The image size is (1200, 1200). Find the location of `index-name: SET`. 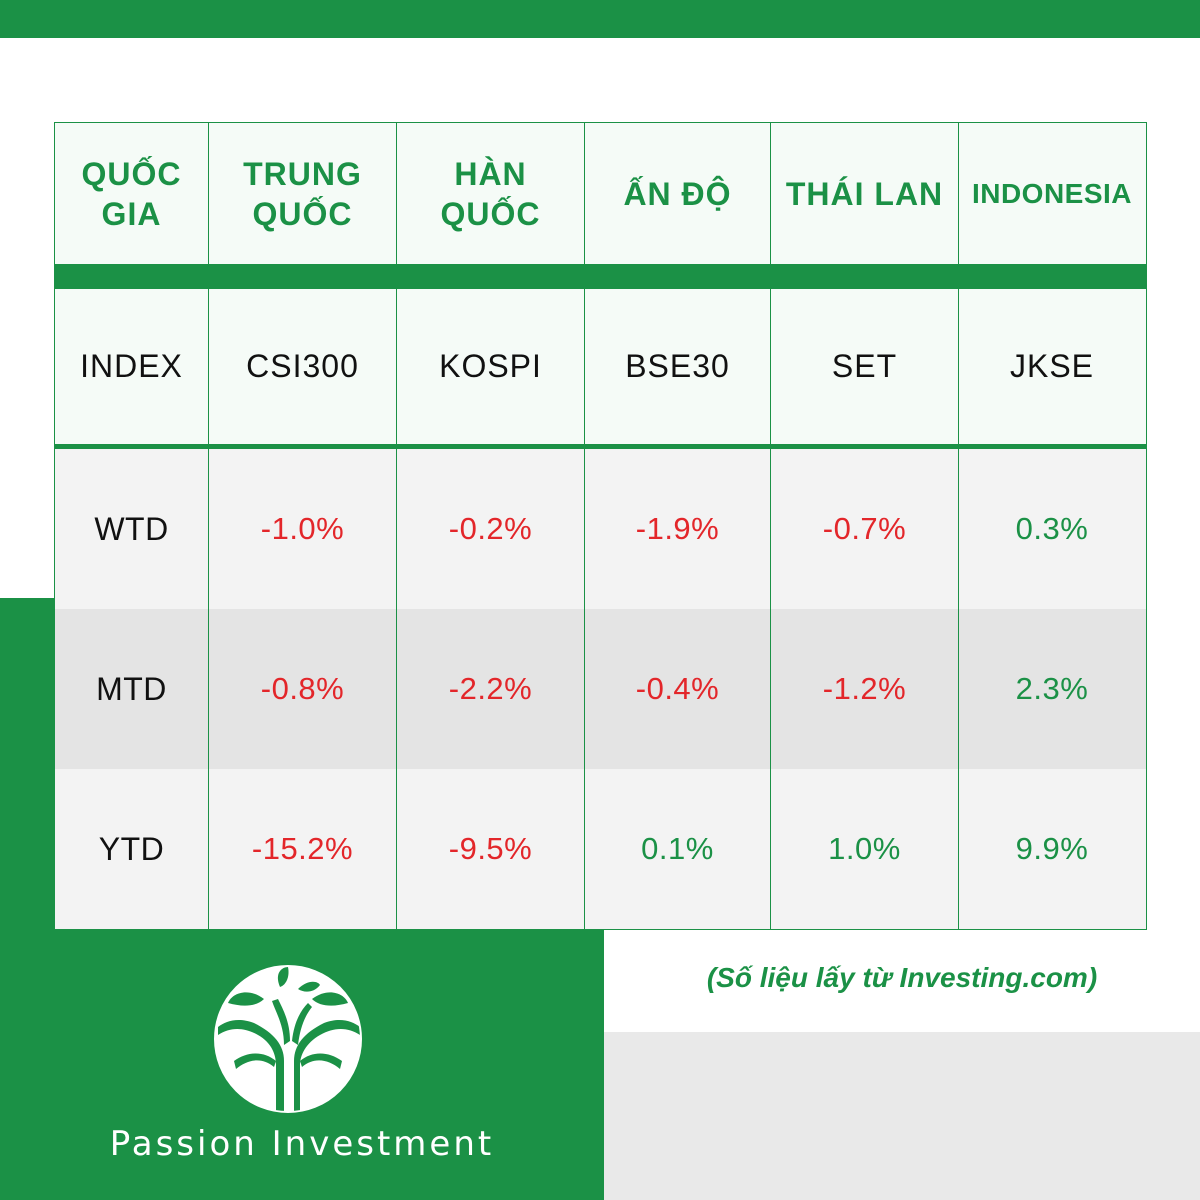

index-name: SET is located at coordinates (865, 366).